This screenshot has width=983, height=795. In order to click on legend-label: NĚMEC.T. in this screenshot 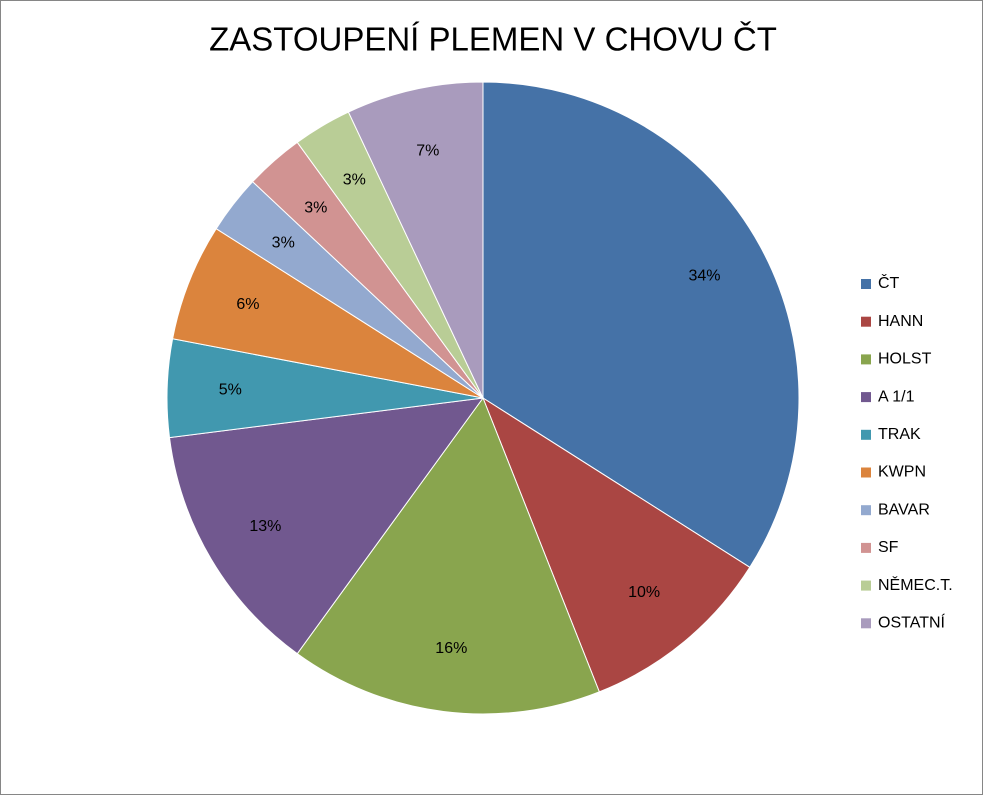, I will do `click(915, 584)`.